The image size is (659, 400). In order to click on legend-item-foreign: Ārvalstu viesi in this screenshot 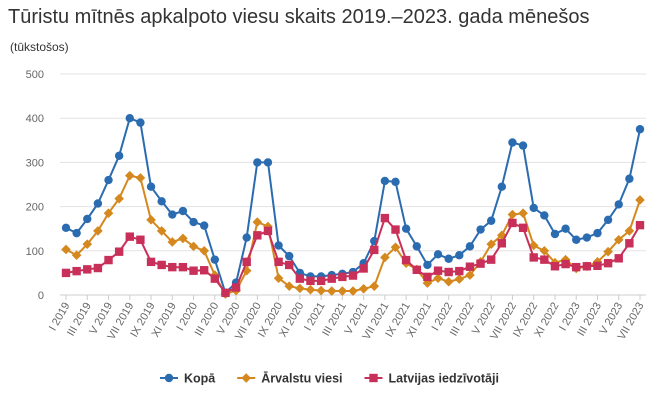, I will do `click(289, 379)`.